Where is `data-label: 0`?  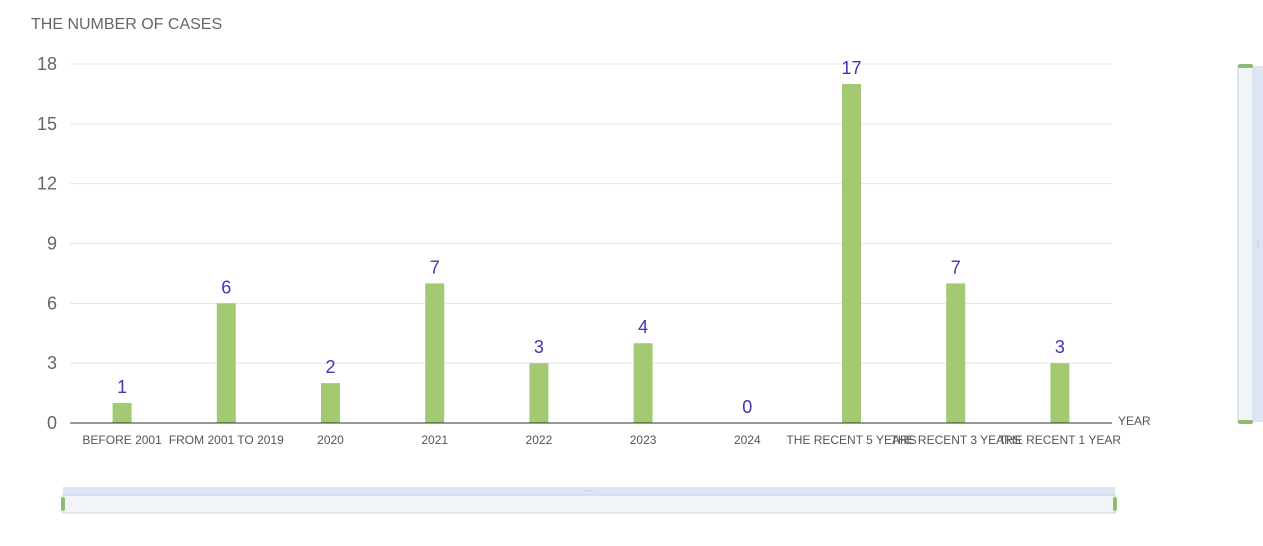
data-label: 0 is located at coordinates (747, 407).